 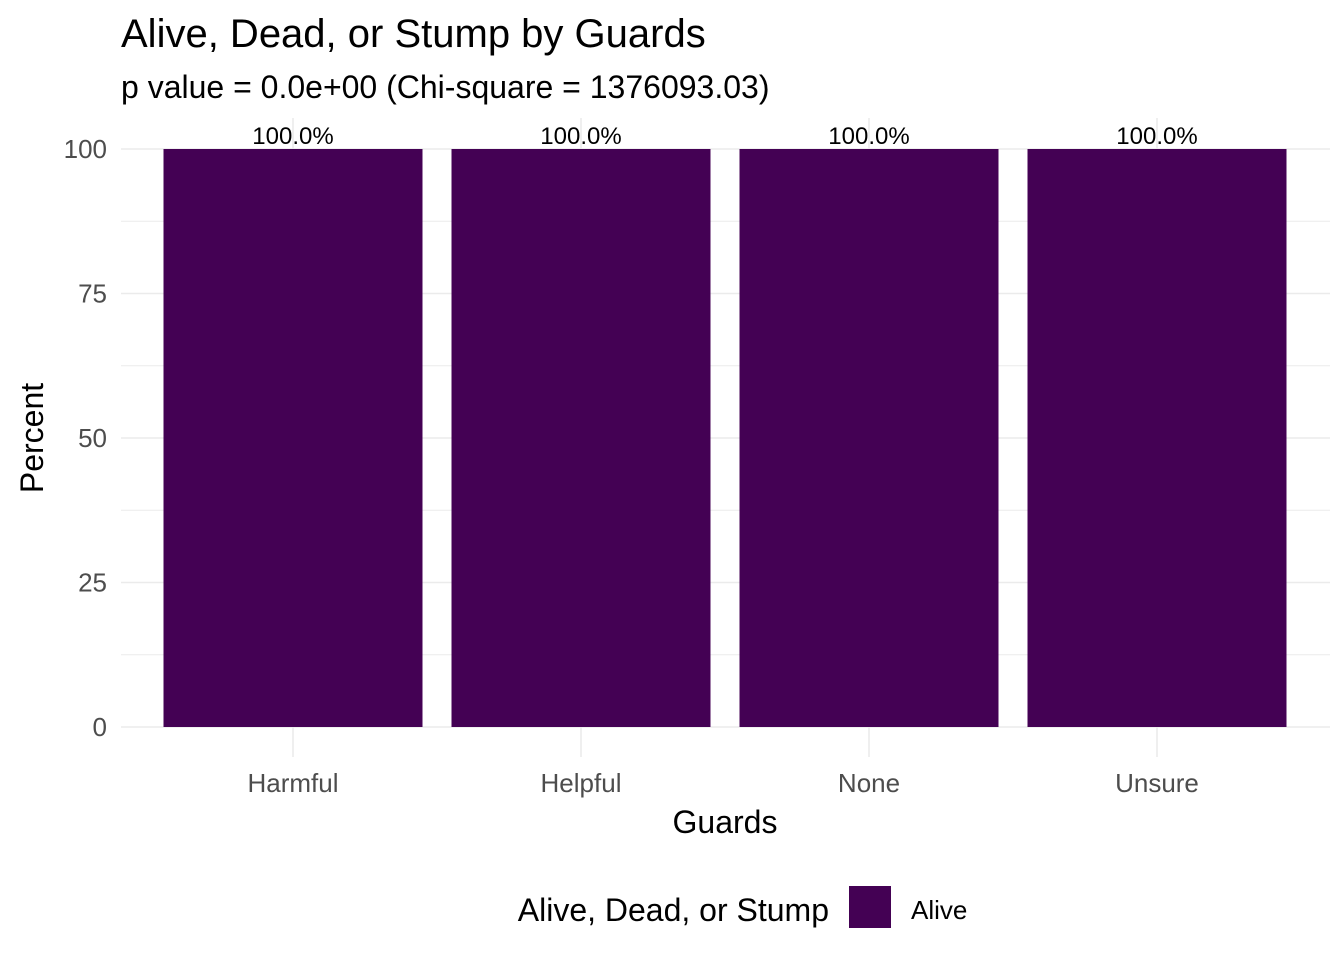 I want to click on legend-swatch-alive, so click(x=870, y=907).